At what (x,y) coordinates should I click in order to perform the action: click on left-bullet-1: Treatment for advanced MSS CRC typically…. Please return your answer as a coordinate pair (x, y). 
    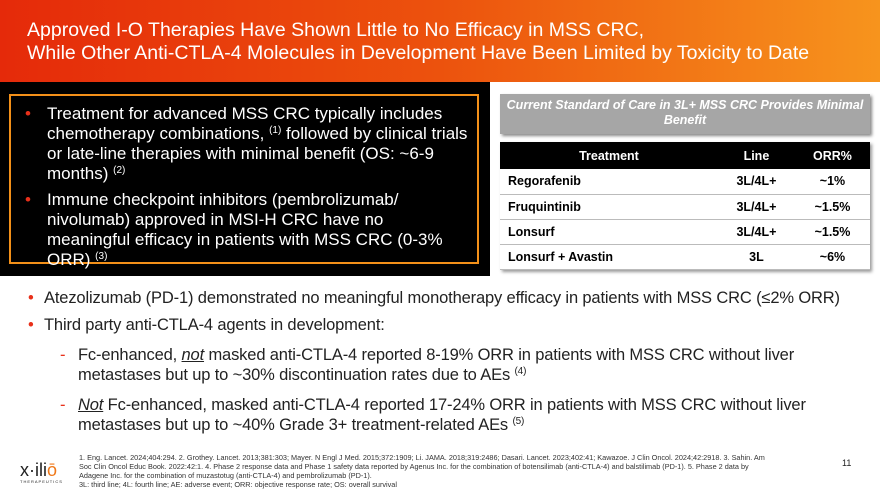
    Looking at the image, I should click on (248, 144).